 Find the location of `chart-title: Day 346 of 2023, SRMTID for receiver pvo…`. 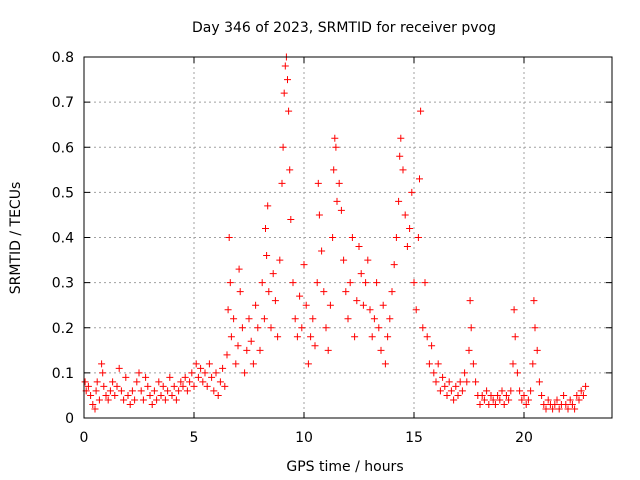

chart-title: Day 346 of 2023, SRMTID for receiver pvo… is located at coordinates (344, 28).